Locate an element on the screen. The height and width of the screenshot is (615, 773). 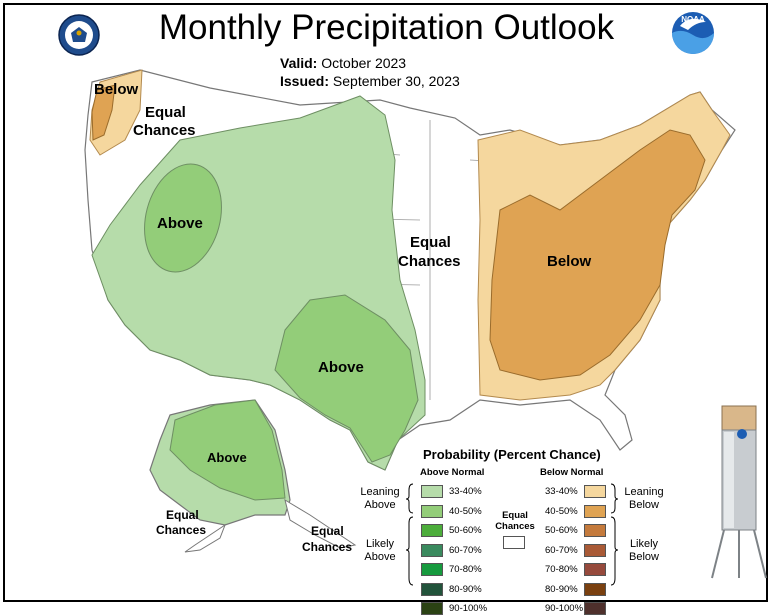
legend-braces is located at coordinates (512, 534).